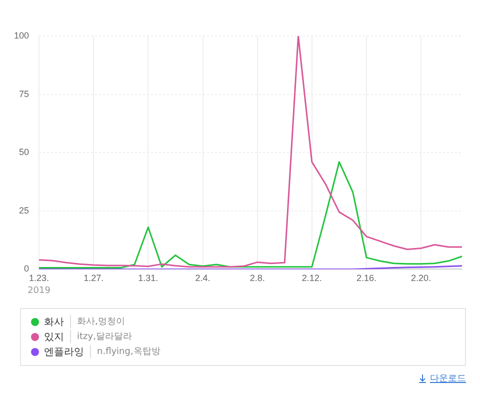 Image resolution: width=480 pixels, height=394 pixels. I want to click on text: 화사,멍청이, so click(97, 321).